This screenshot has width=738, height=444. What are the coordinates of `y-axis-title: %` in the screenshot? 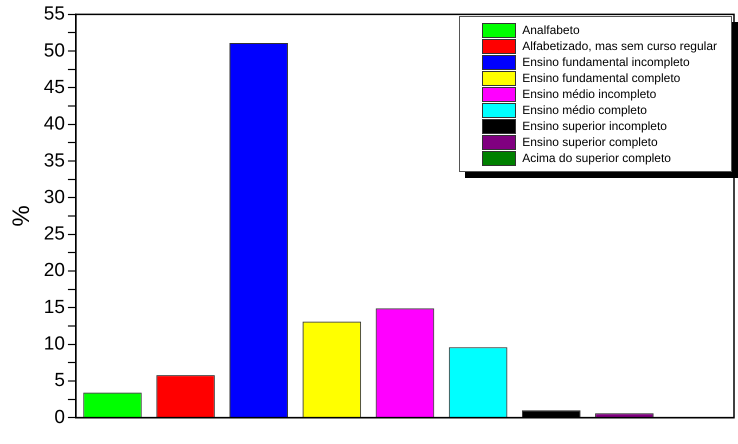 It's located at (22, 216).